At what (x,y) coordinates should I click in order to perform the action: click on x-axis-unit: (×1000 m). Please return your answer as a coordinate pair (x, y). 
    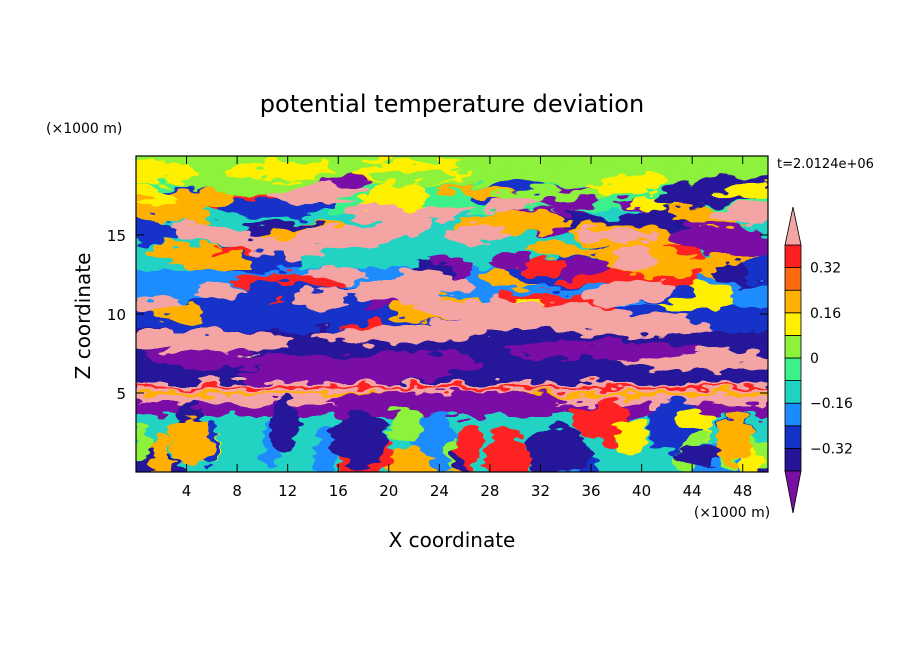
    Looking at the image, I should click on (732, 513).